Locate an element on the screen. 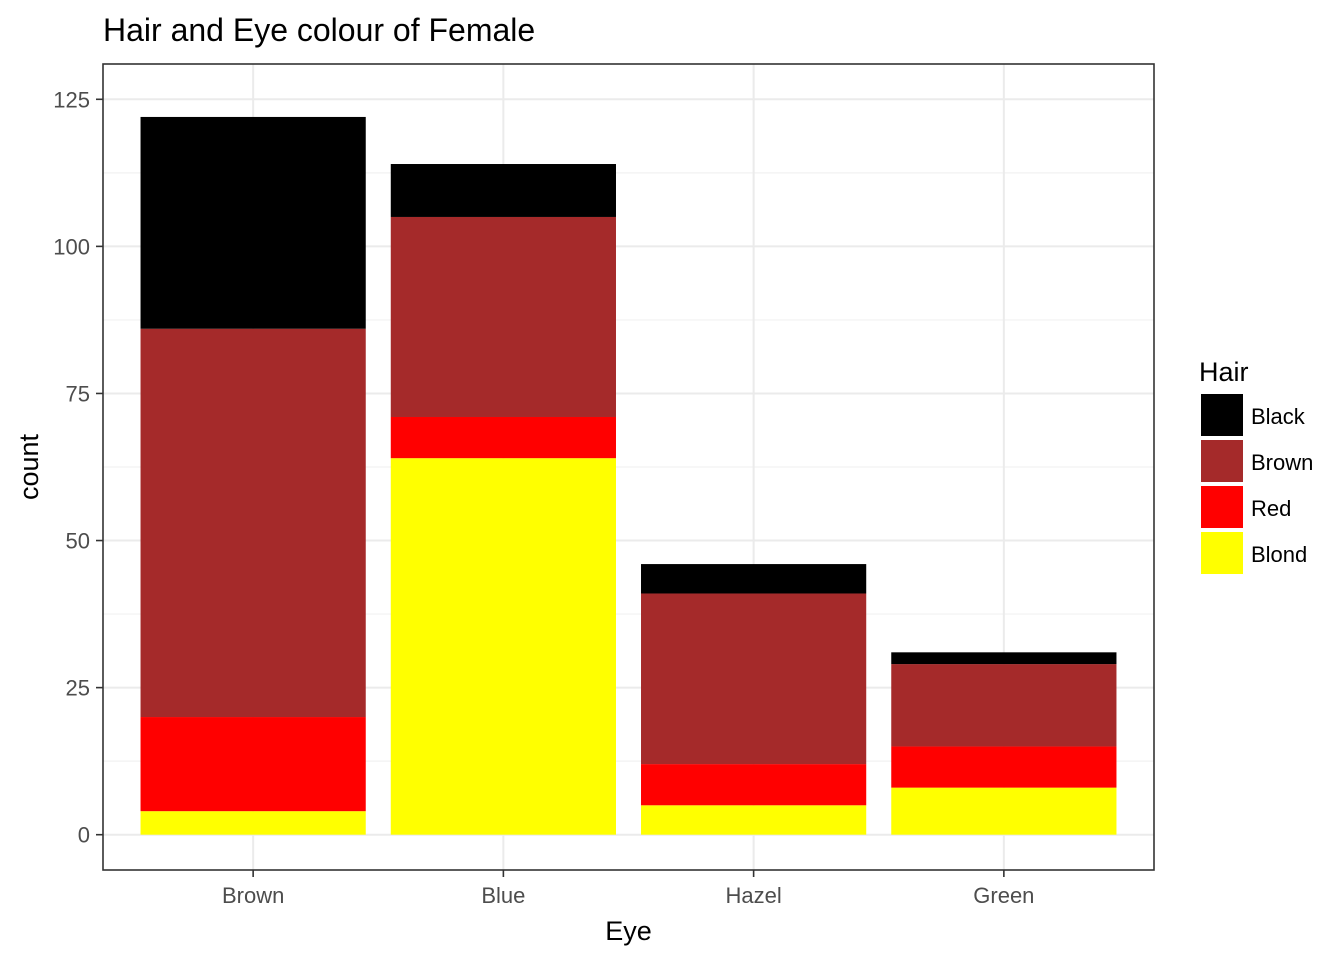 This screenshot has height=960, width=1344. legend-key-black is located at coordinates (1222, 415).